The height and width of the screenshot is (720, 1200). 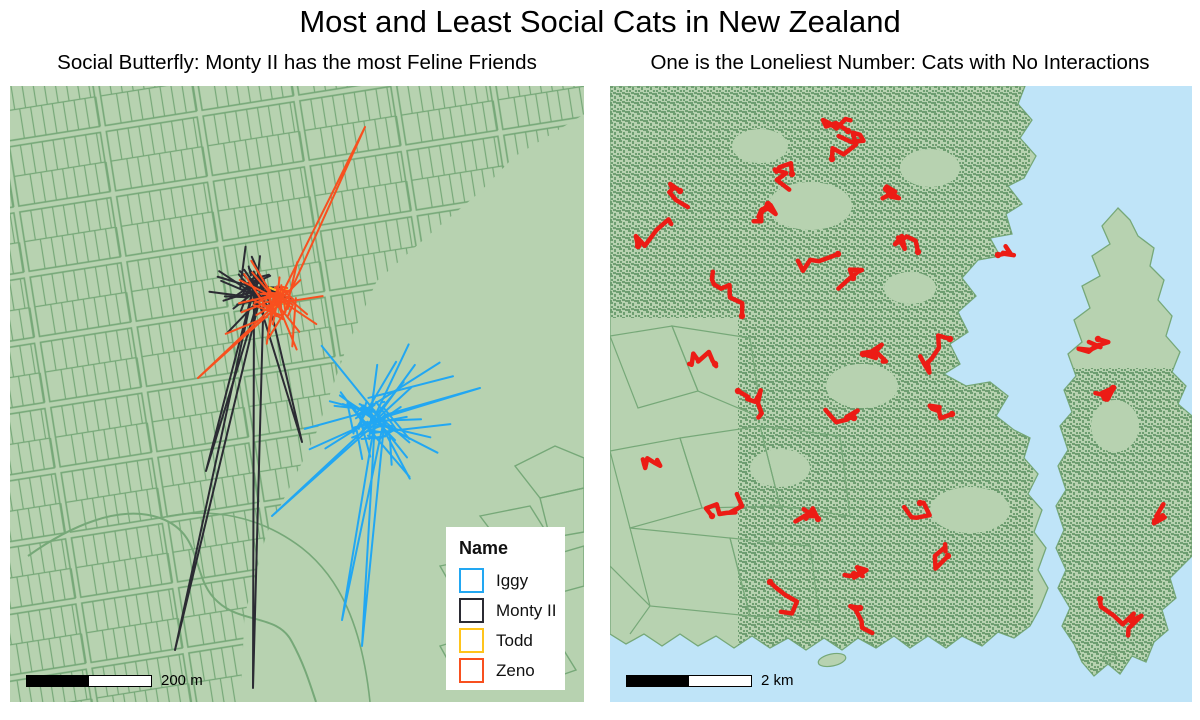 I want to click on legend-item-monty-ii: Monty II, so click(x=508, y=610).